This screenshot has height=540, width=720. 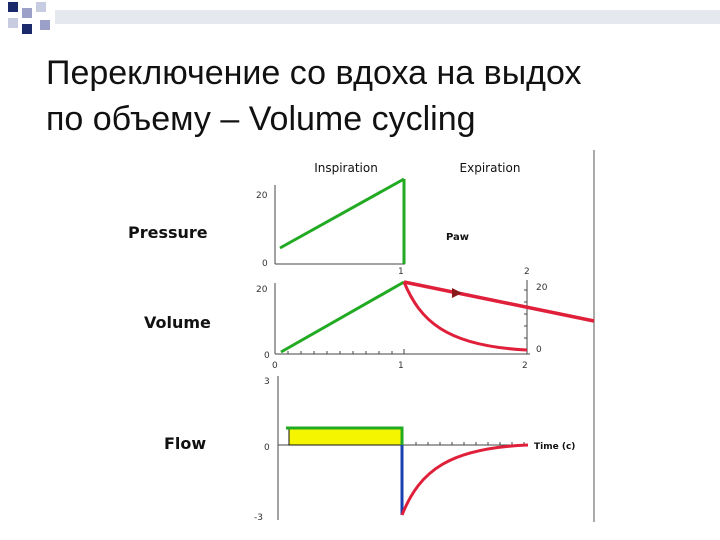 I want to click on volume-right-tick-top: 20, so click(x=542, y=288).